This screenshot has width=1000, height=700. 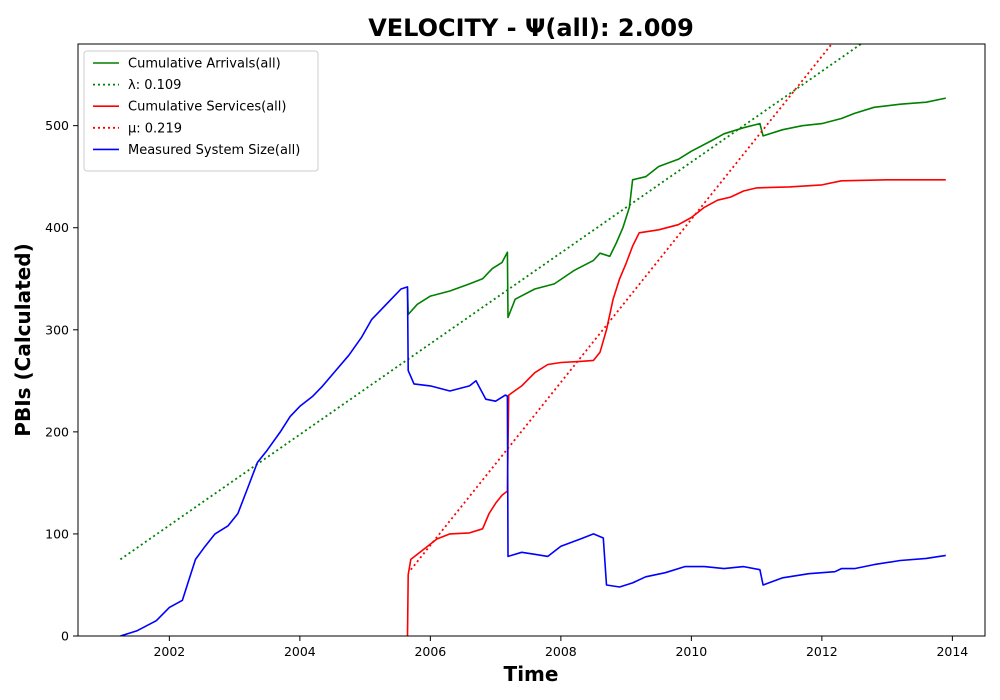 I want to click on legend-label-0: Cumulative Arrivals(all), so click(x=204, y=64).